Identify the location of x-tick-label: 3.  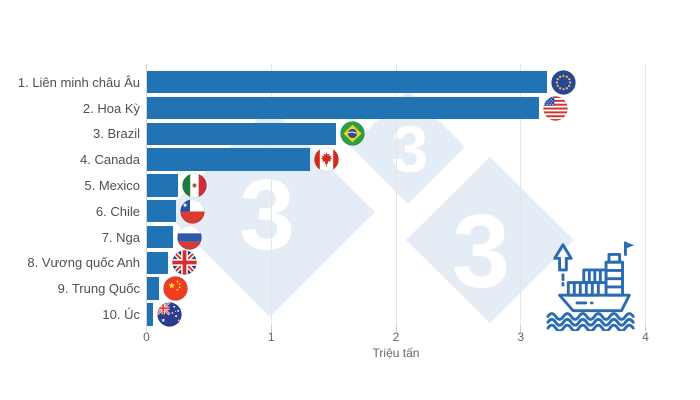
(521, 337).